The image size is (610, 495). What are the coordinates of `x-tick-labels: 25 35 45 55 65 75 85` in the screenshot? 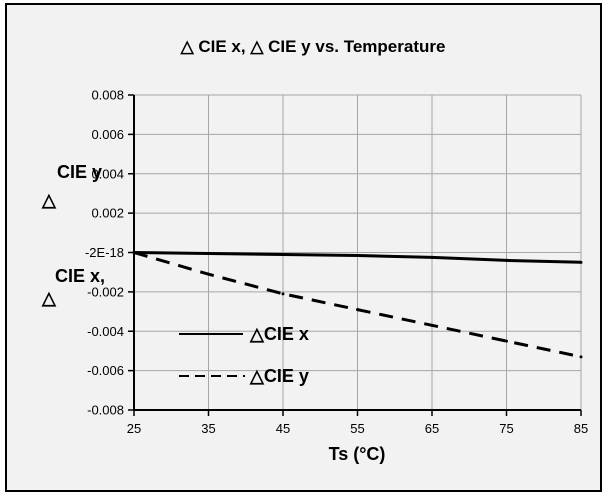 It's located at (357, 428).